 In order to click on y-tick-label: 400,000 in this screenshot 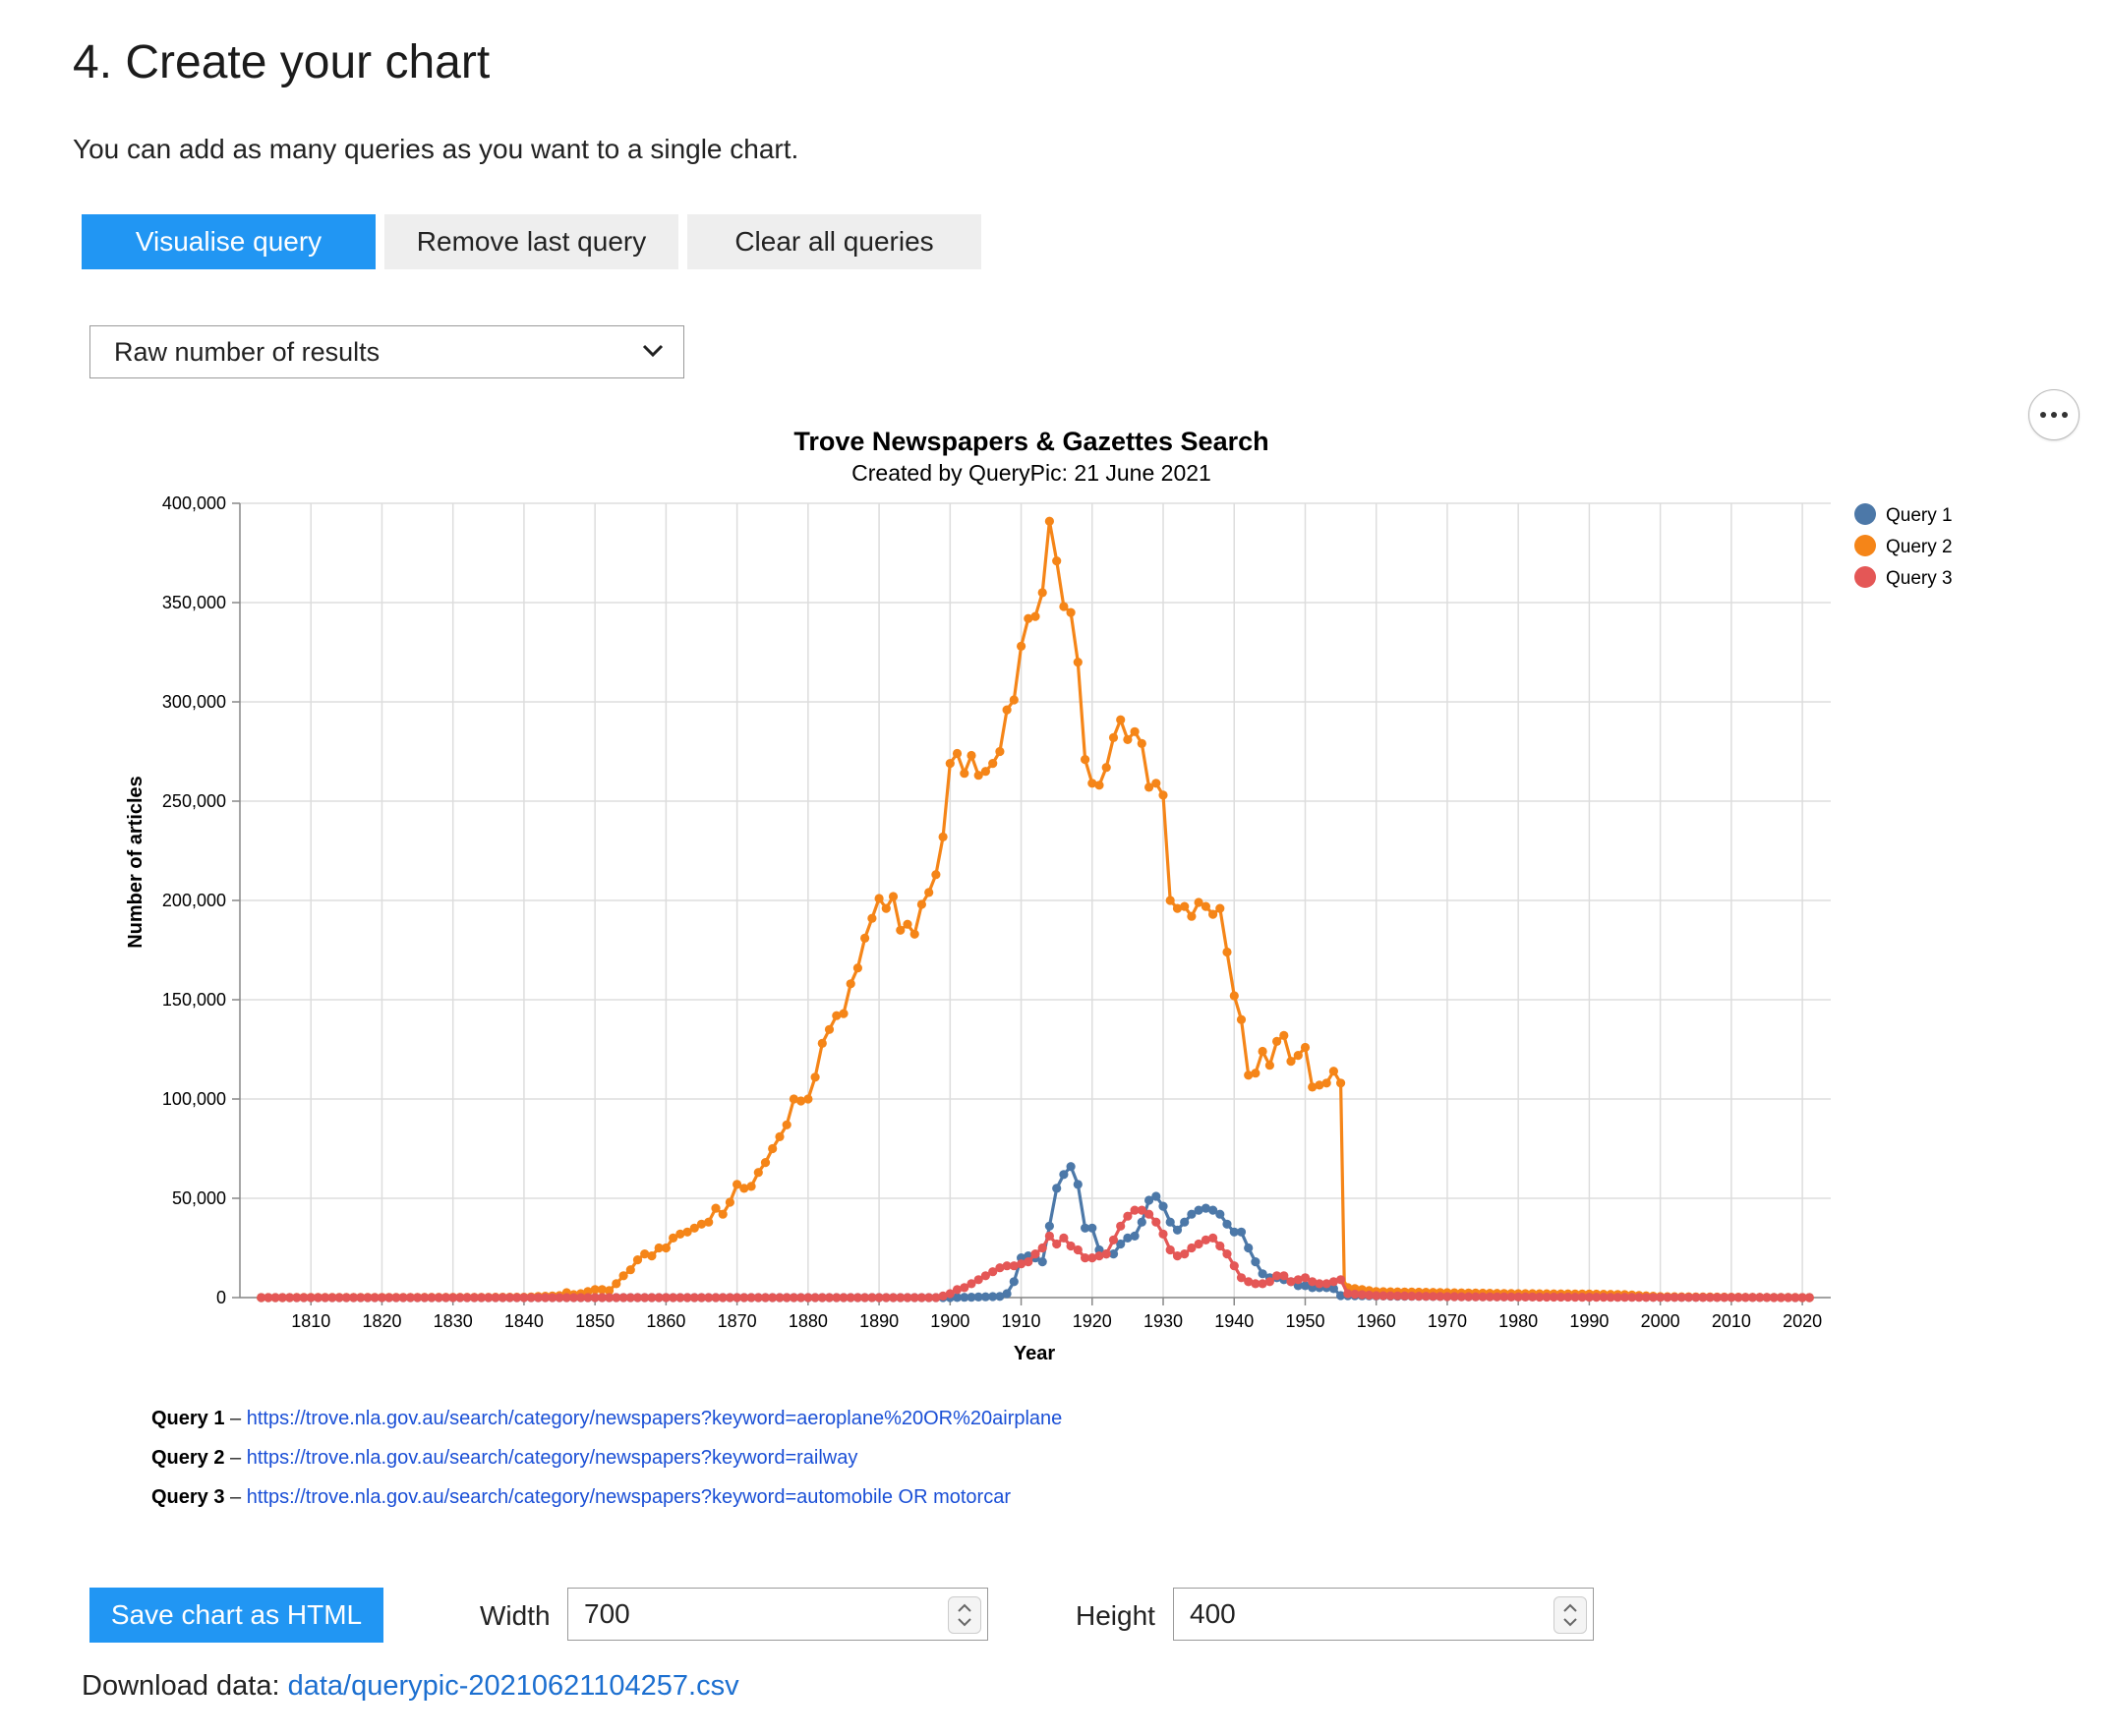, I will do `click(194, 503)`.